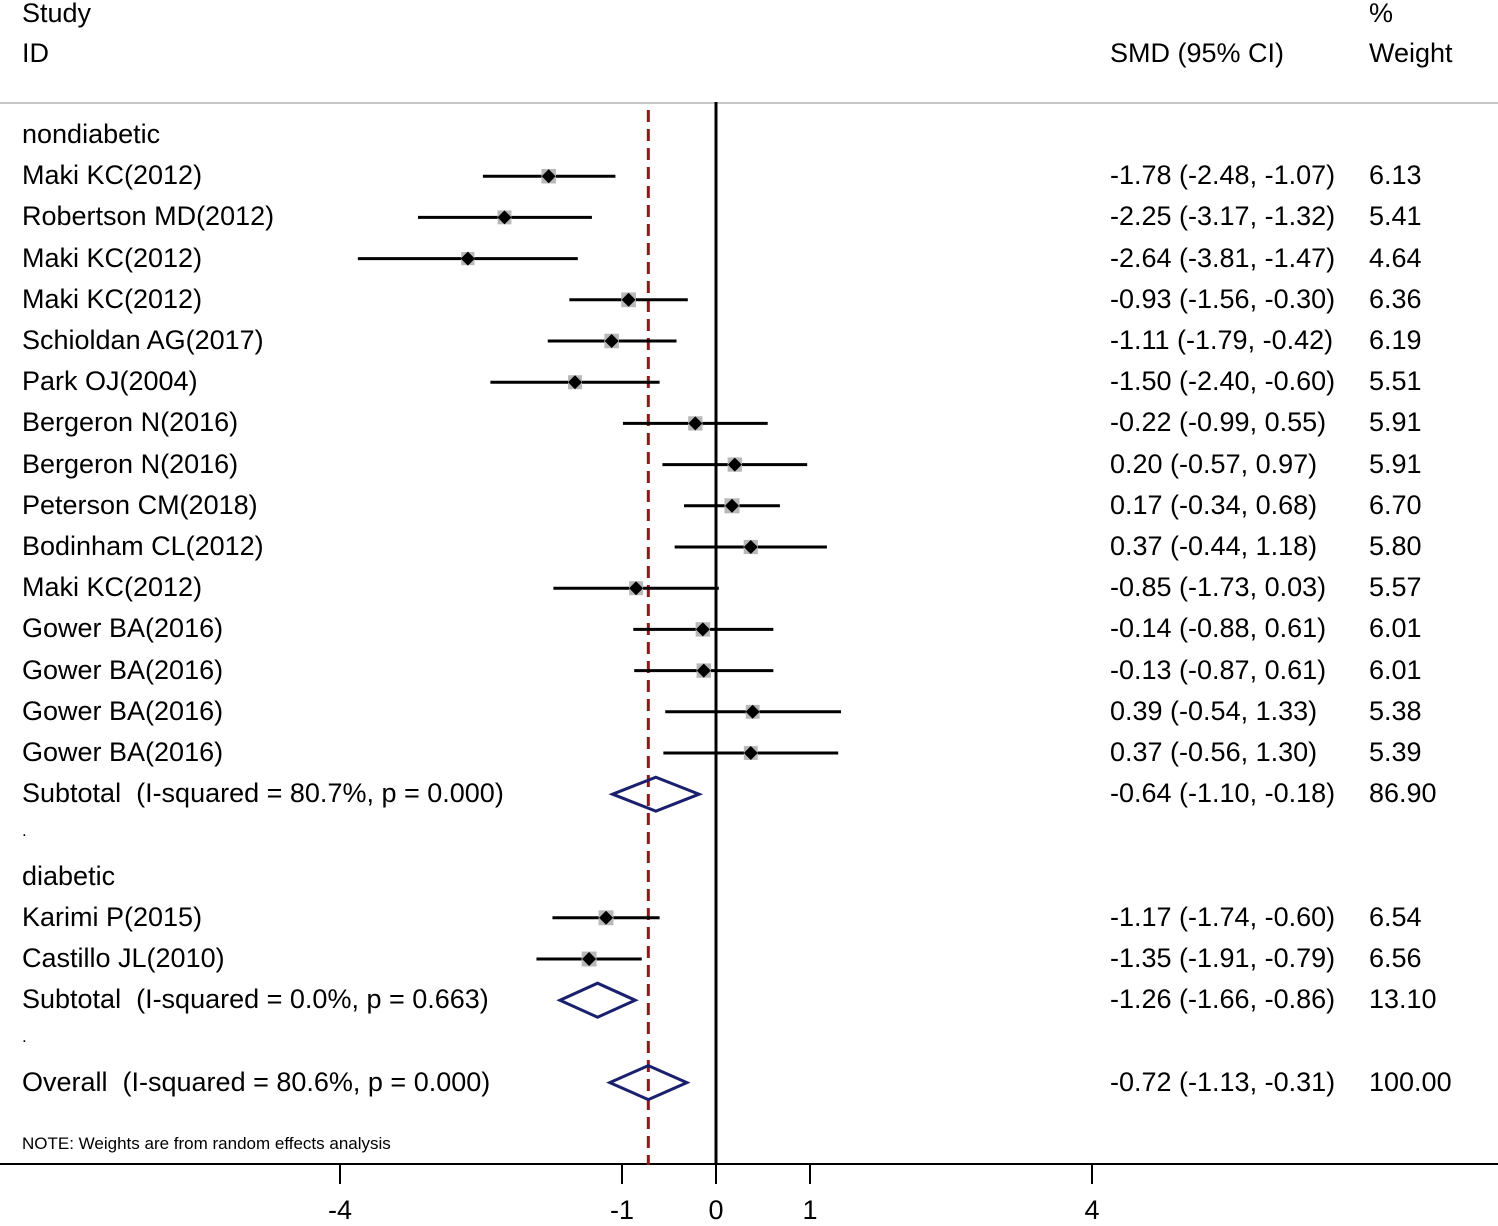  I want to click on header-weight: Weight, so click(1411, 53).